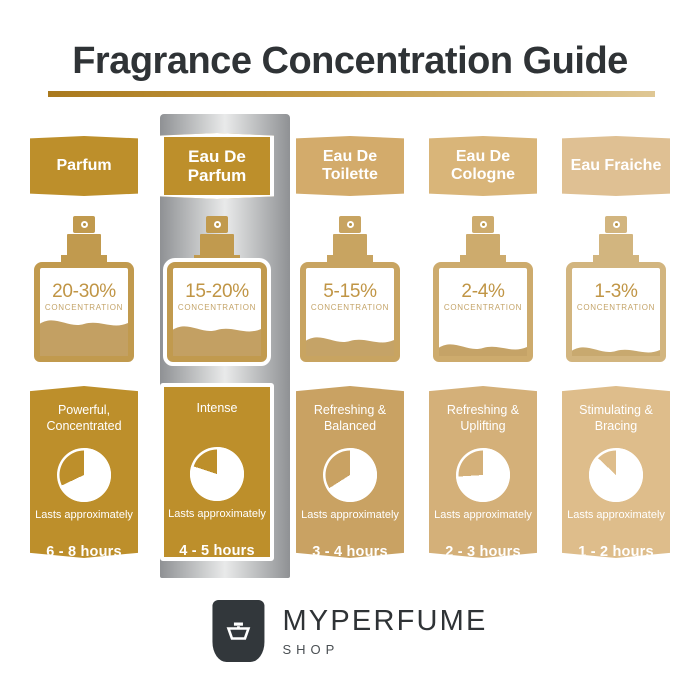  I want to click on bottle-body: 1-3% CONCENTRATION, so click(616, 312).